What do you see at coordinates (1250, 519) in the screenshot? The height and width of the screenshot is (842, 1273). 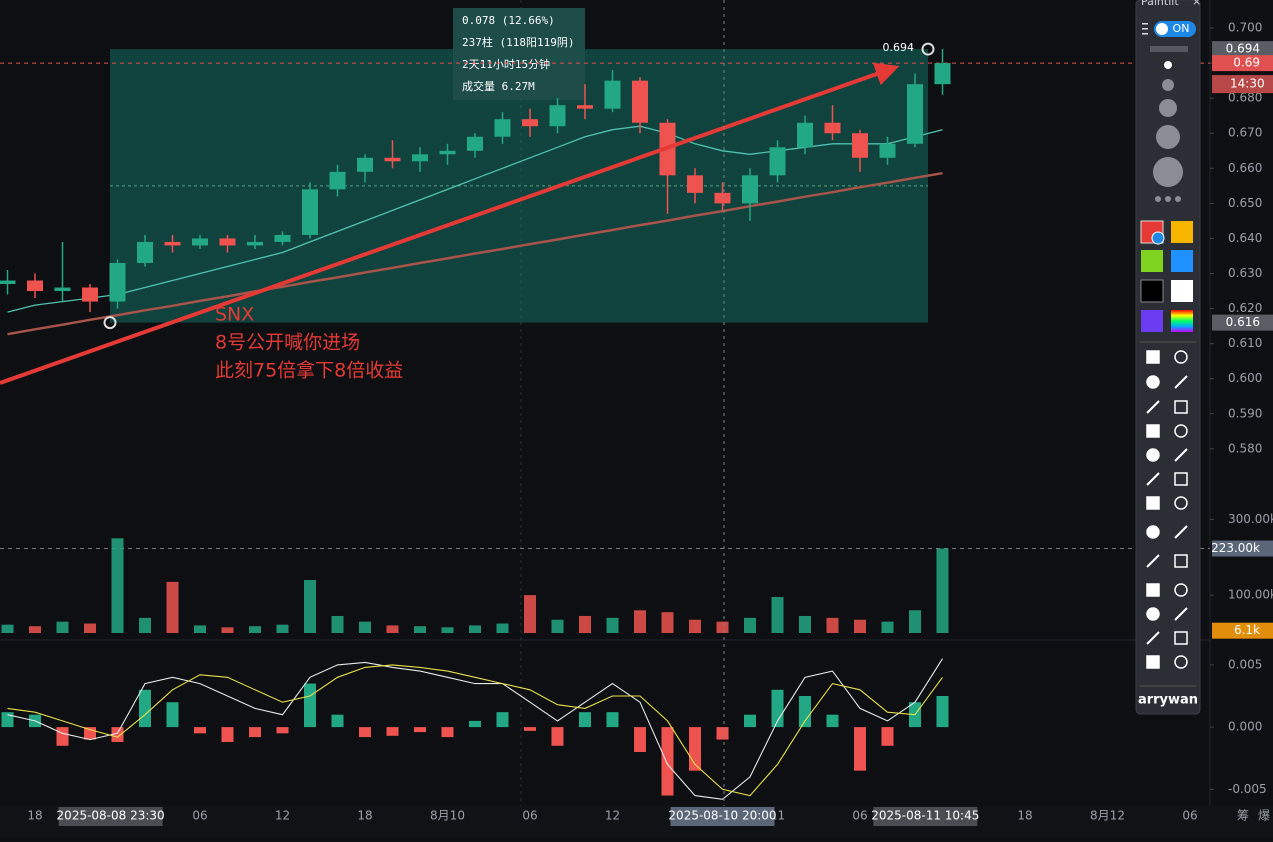 I see `y-tick-label: 300.00k` at bounding box center [1250, 519].